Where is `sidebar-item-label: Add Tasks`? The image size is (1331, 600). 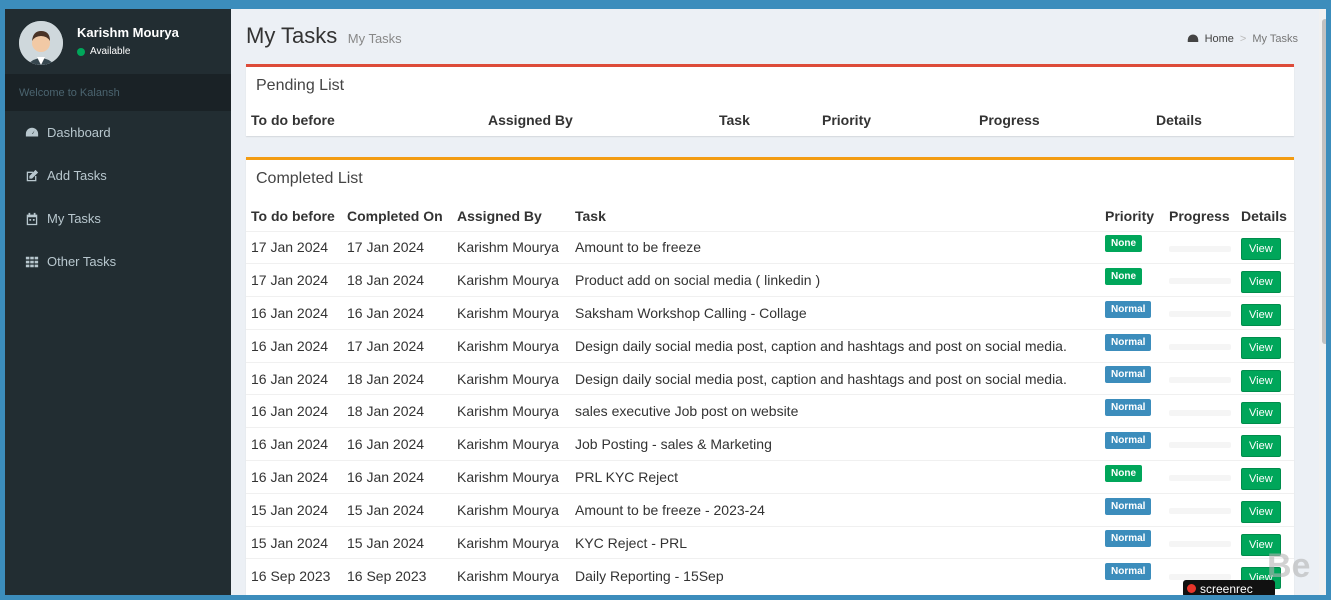
sidebar-item-label: Add Tasks is located at coordinates (77, 175).